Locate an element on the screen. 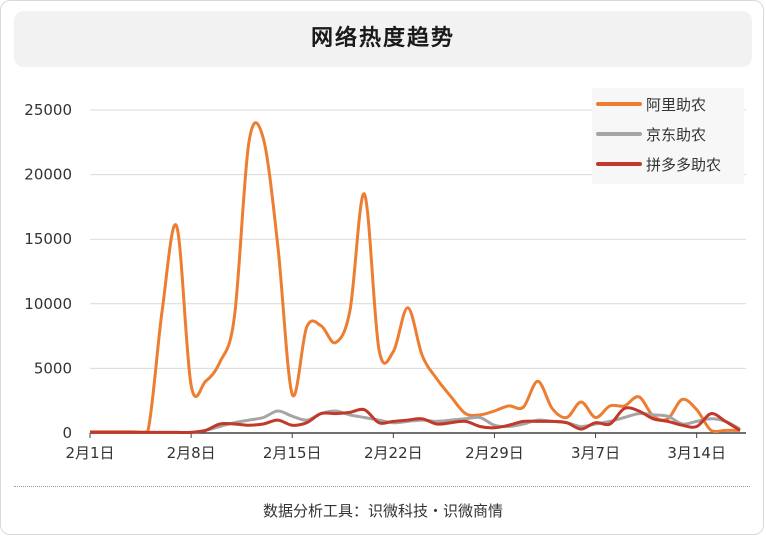 This screenshot has width=766, height=537. x-tick-label: 2月1日 is located at coordinates (89, 453).